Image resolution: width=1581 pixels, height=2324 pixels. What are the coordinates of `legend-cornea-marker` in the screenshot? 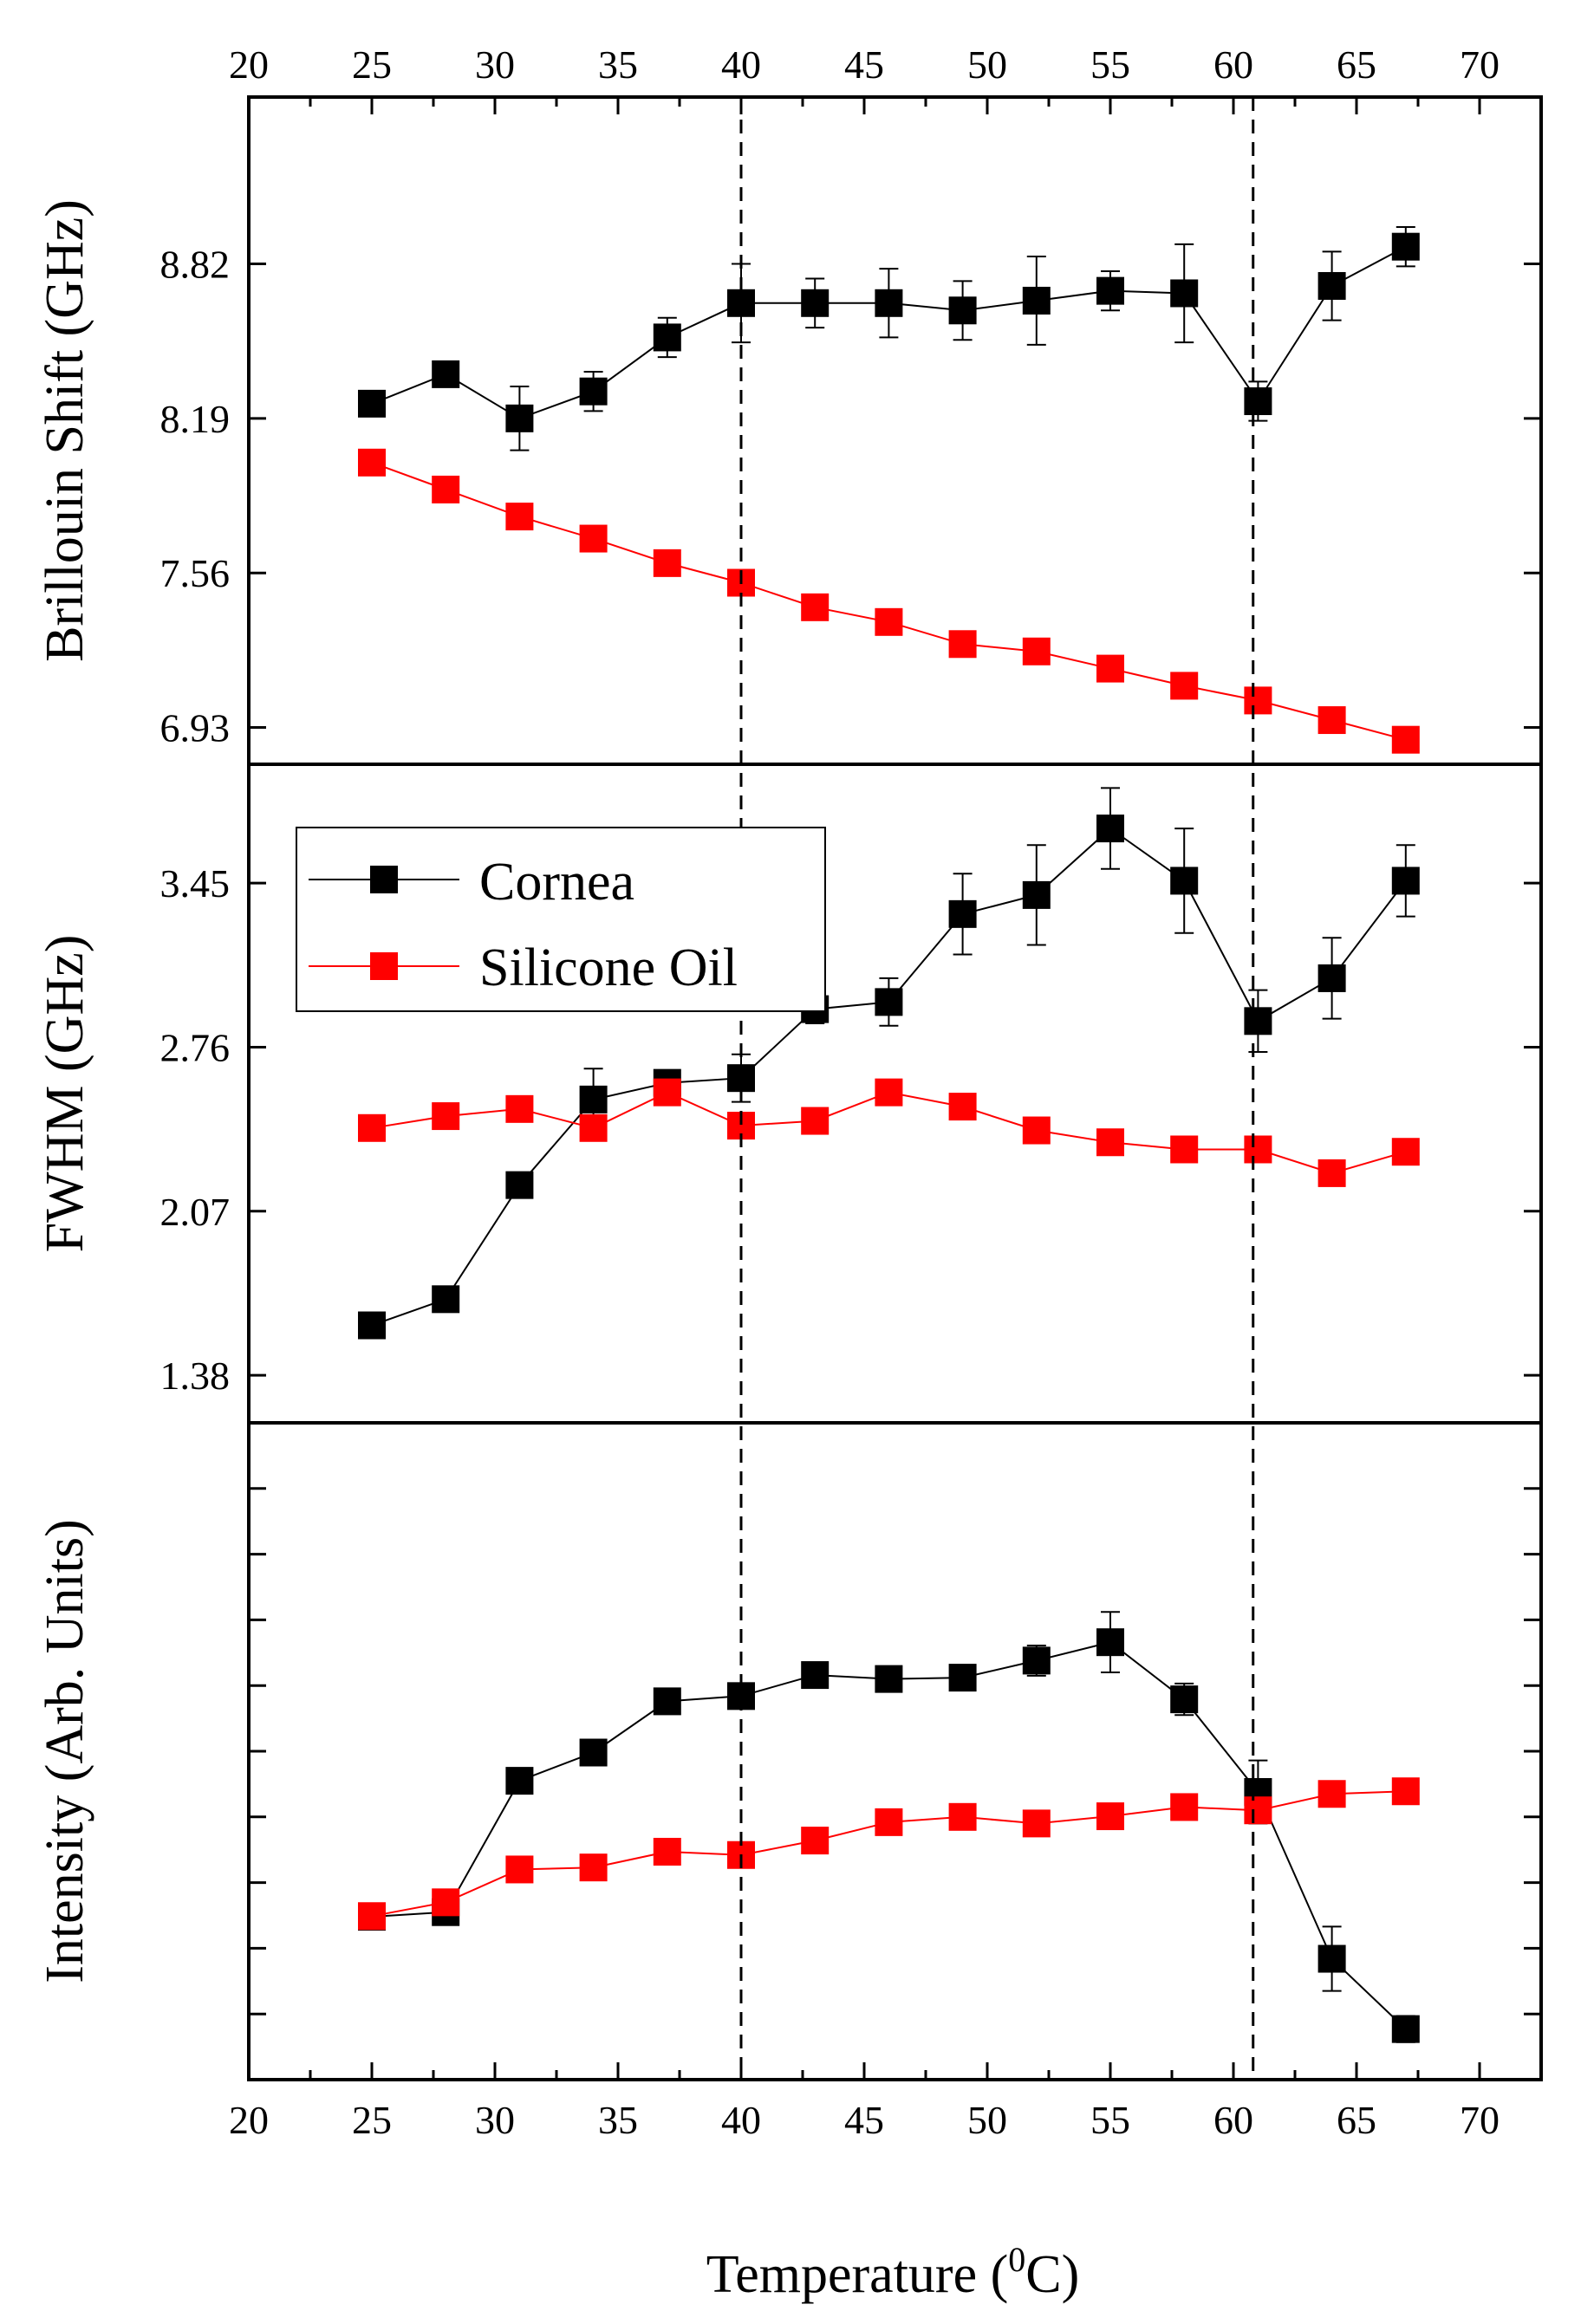 It's located at (384, 879).